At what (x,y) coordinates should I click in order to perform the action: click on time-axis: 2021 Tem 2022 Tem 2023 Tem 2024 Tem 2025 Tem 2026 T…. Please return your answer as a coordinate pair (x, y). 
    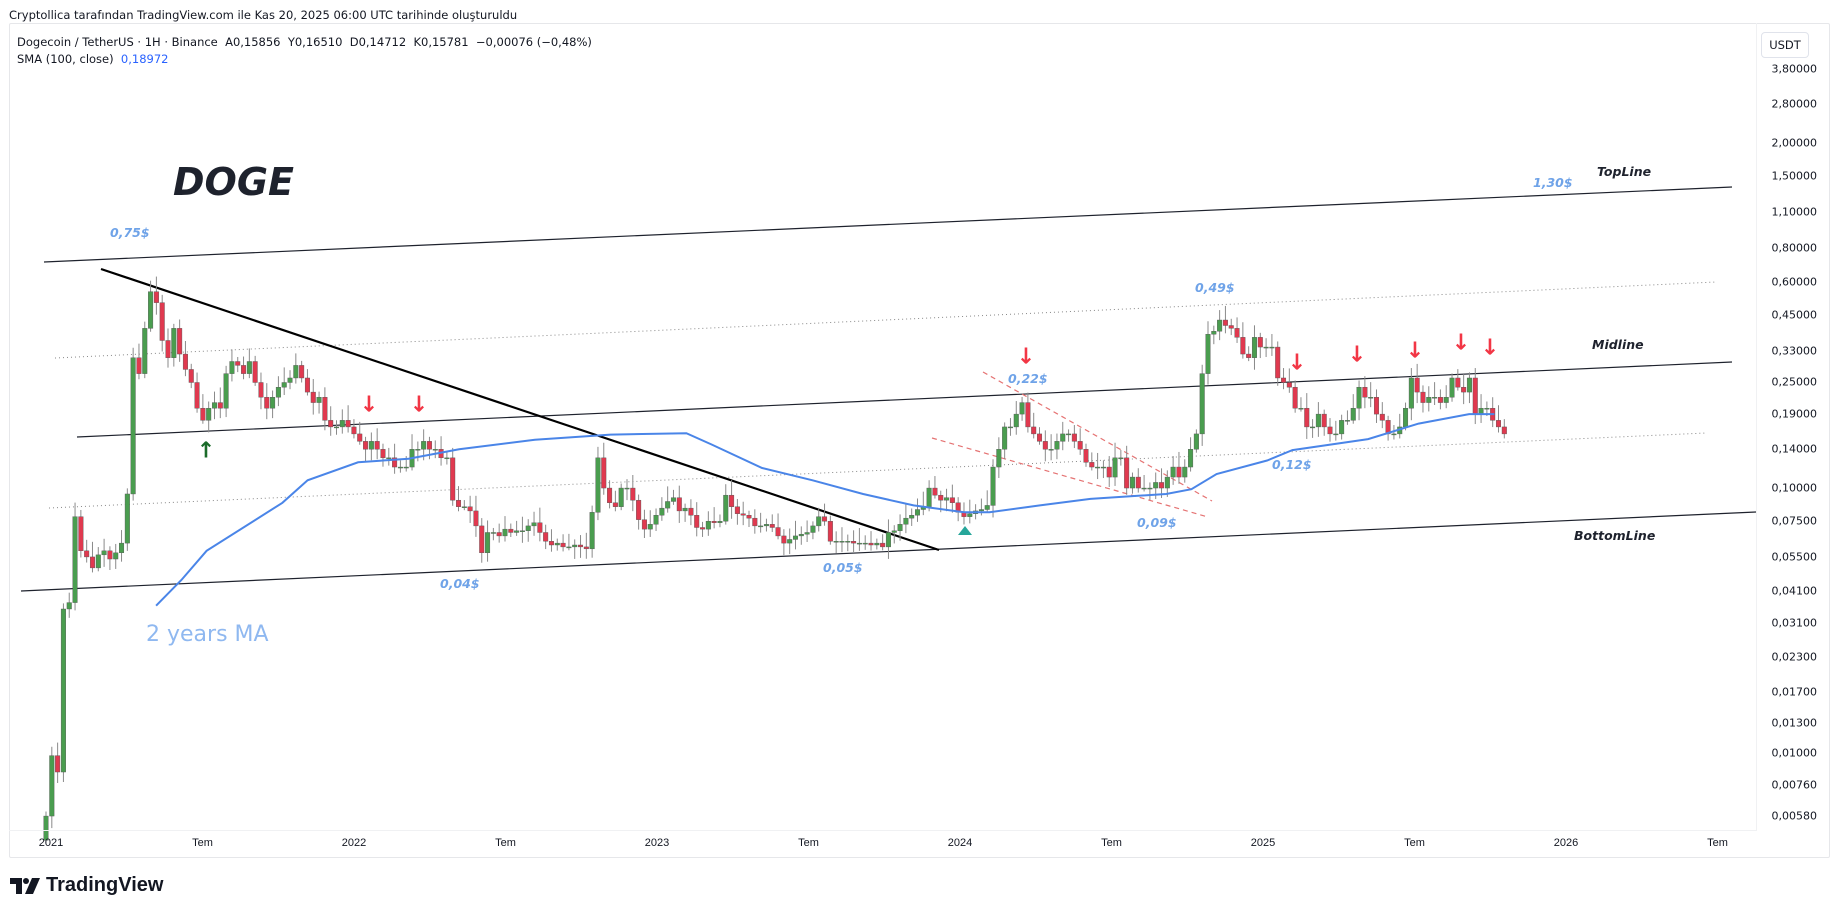
    Looking at the image, I should click on (882, 843).